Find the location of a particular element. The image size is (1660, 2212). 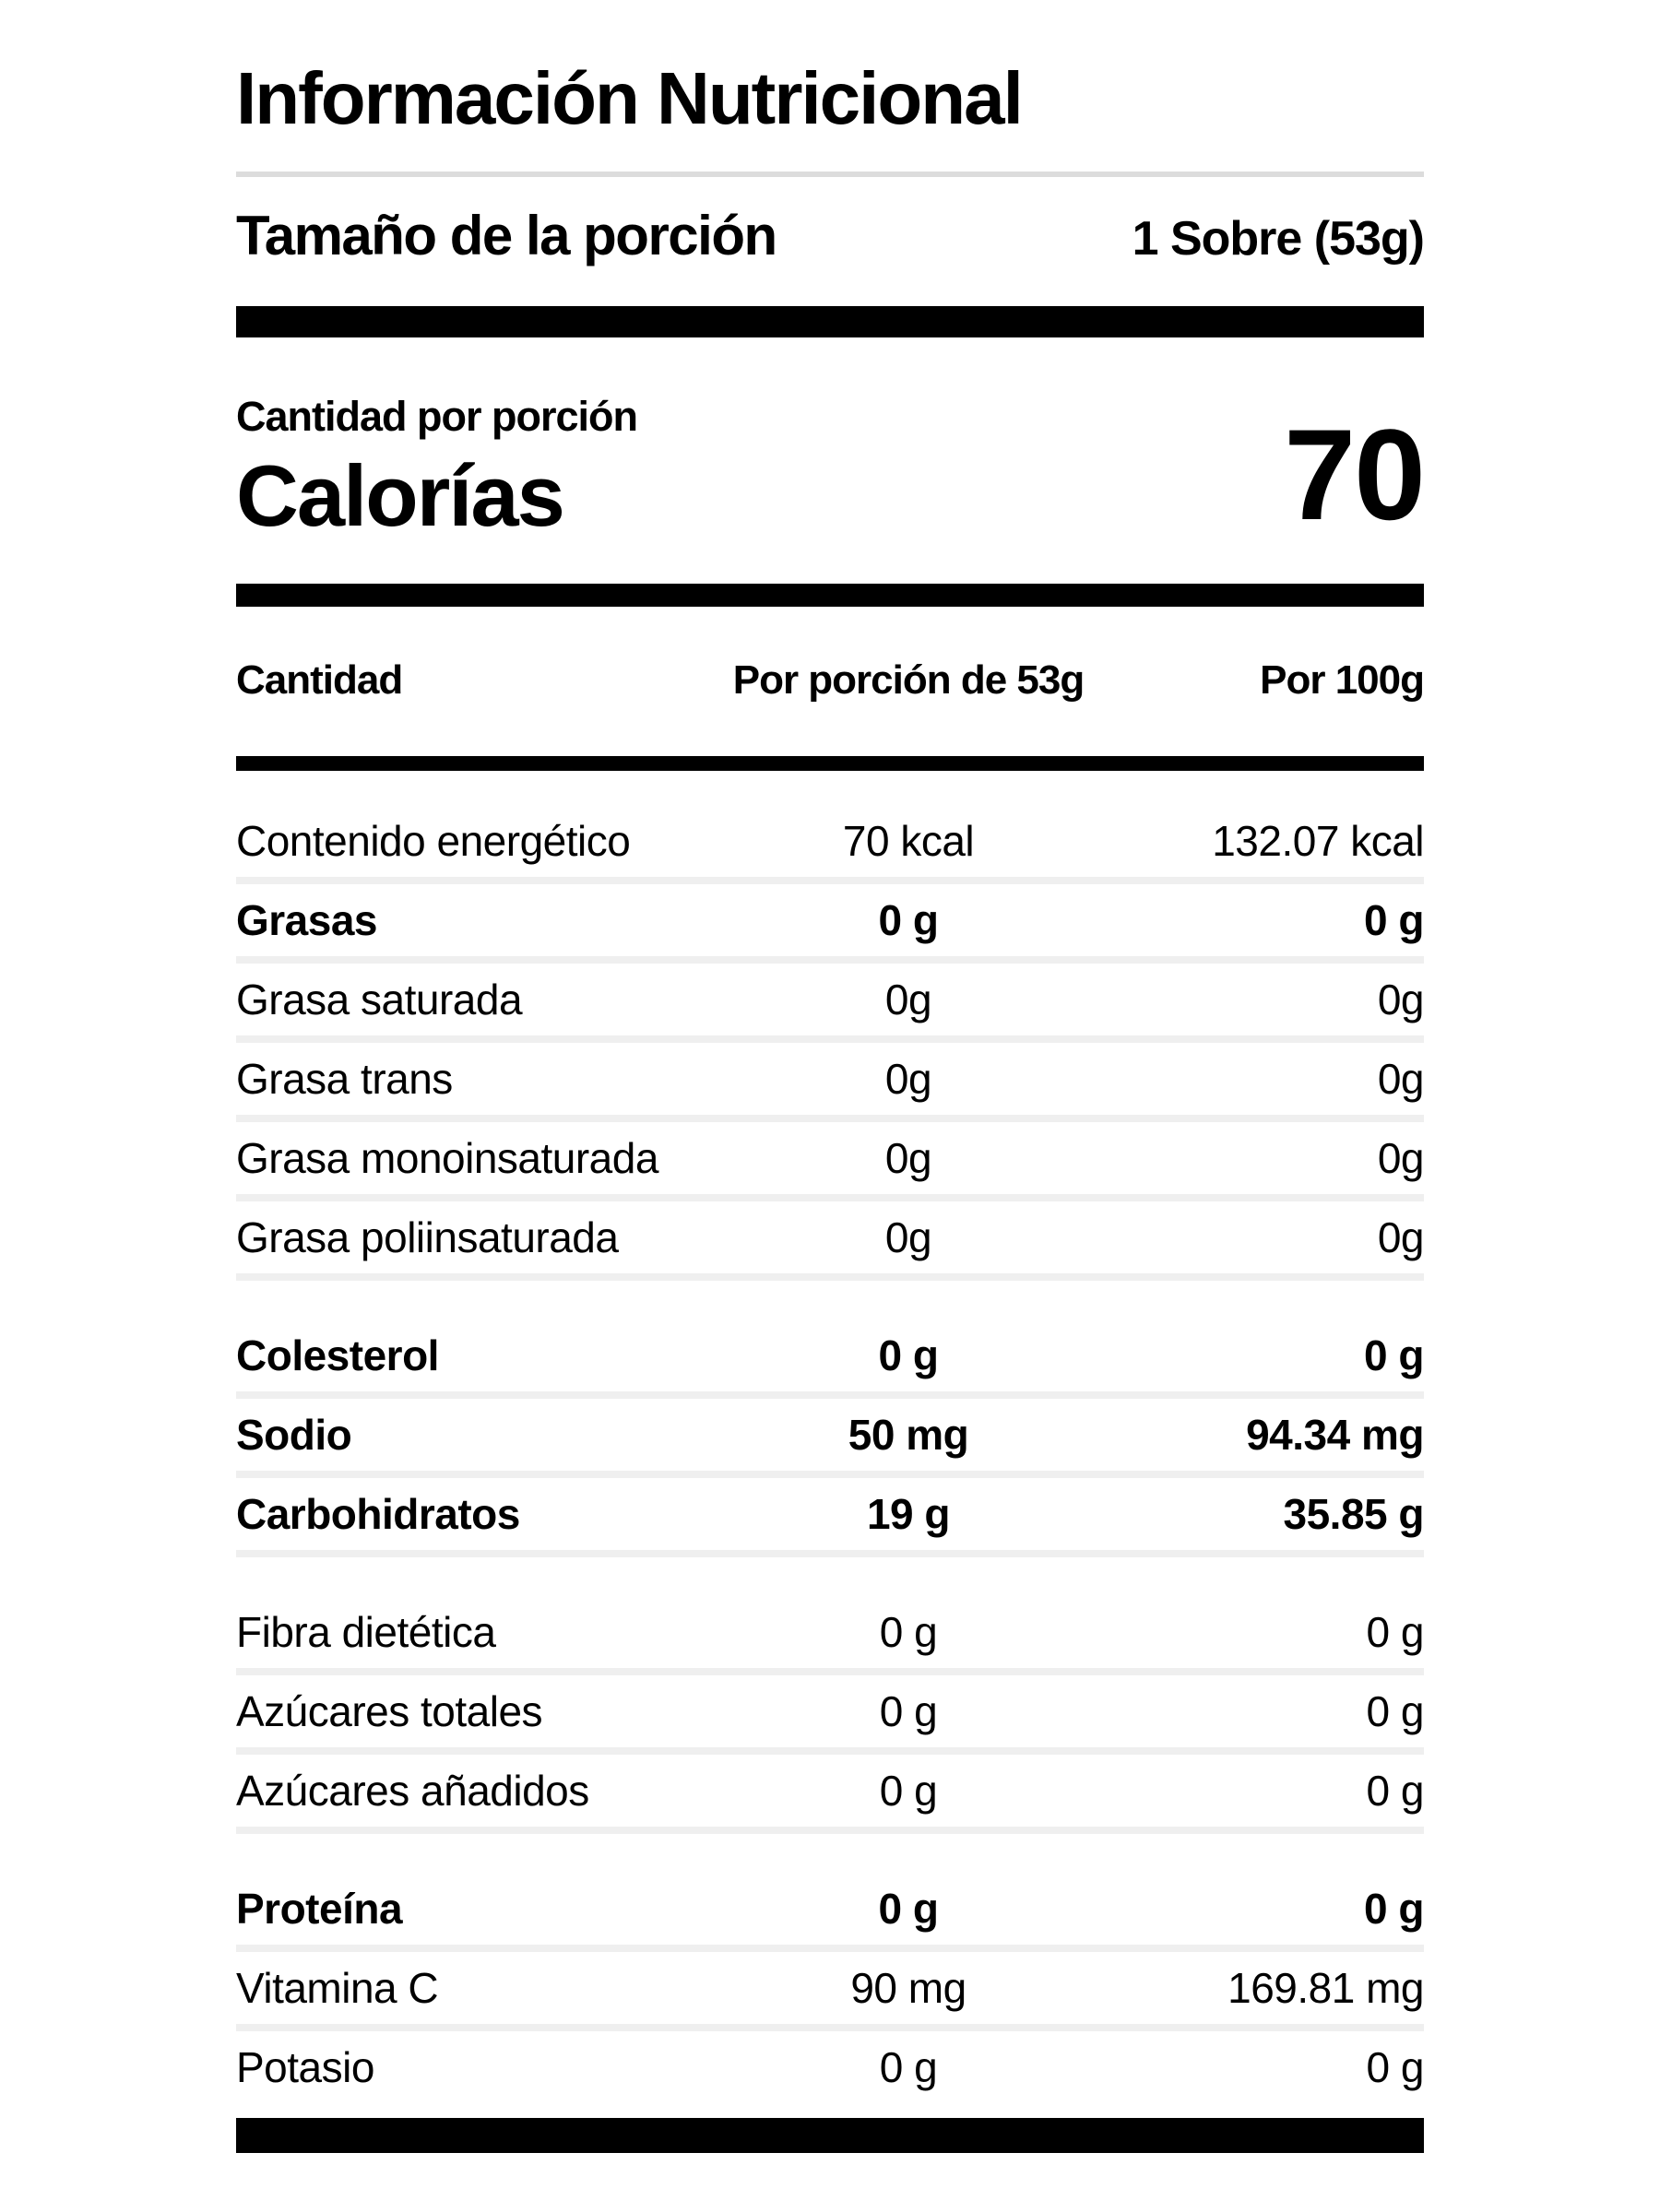

calories-value: 70 is located at coordinates (1355, 475).